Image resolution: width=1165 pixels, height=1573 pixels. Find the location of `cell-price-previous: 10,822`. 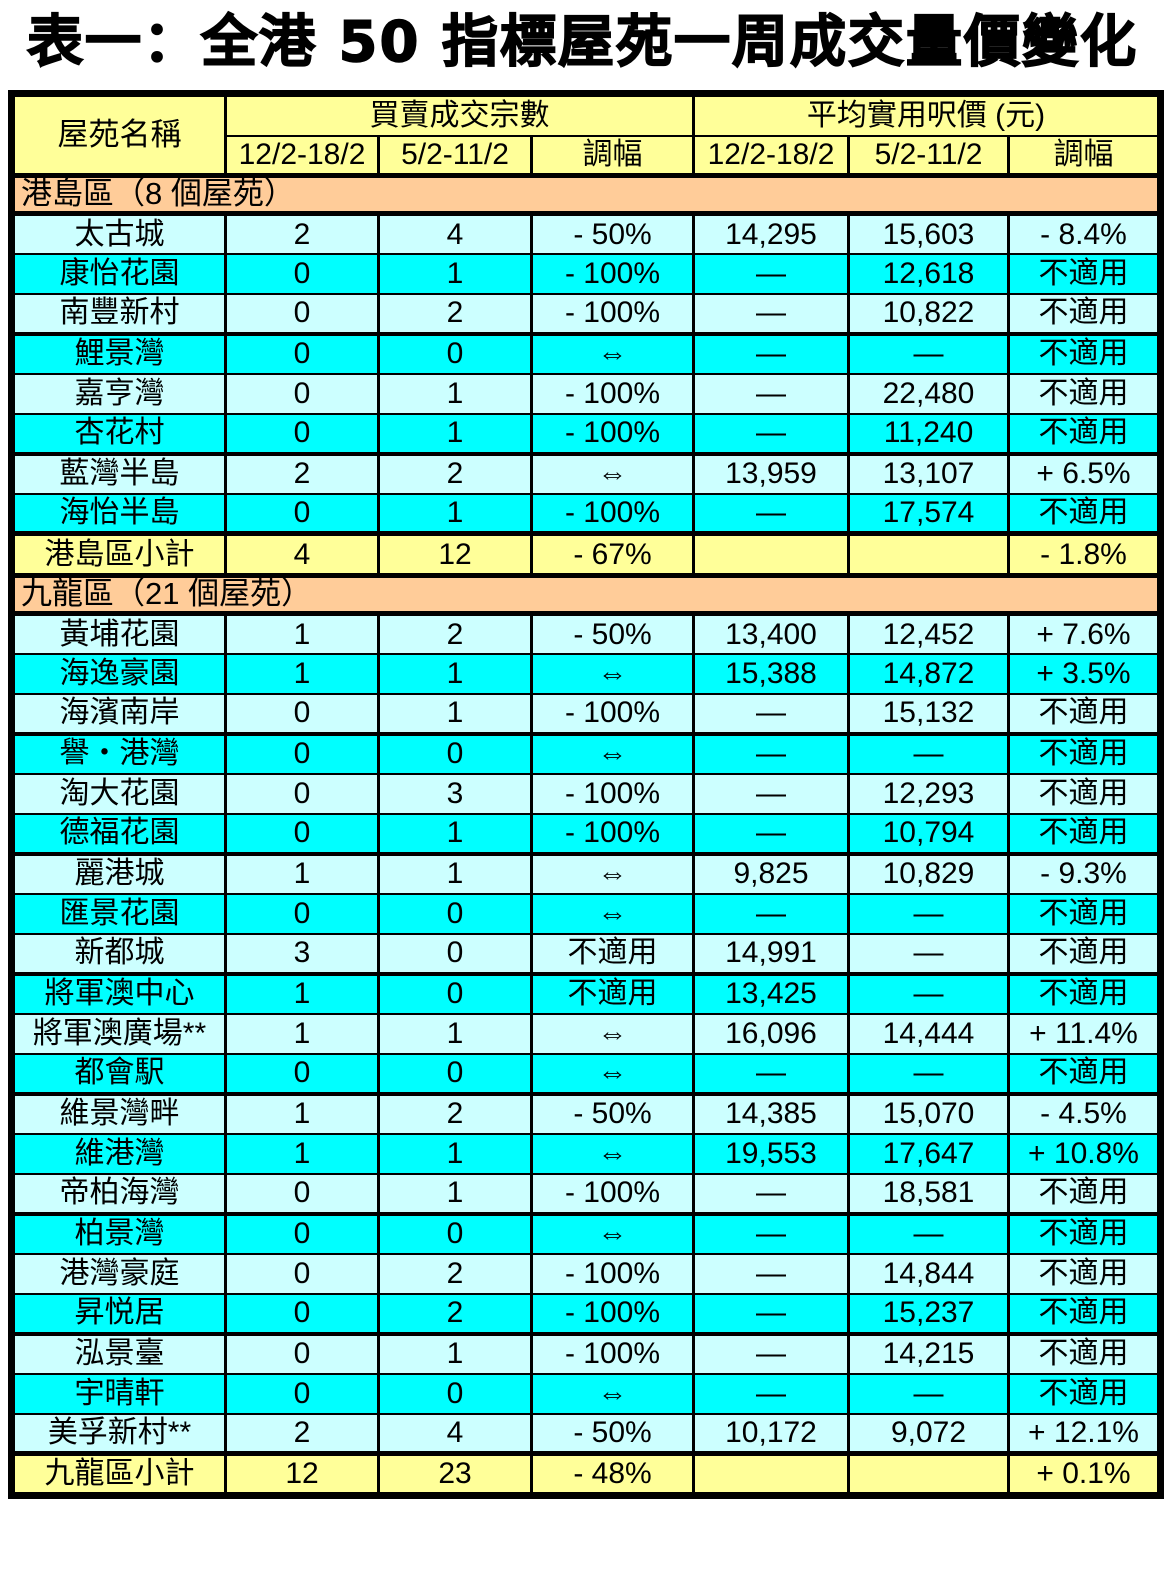

cell-price-previous: 10,822 is located at coordinates (928, 313).